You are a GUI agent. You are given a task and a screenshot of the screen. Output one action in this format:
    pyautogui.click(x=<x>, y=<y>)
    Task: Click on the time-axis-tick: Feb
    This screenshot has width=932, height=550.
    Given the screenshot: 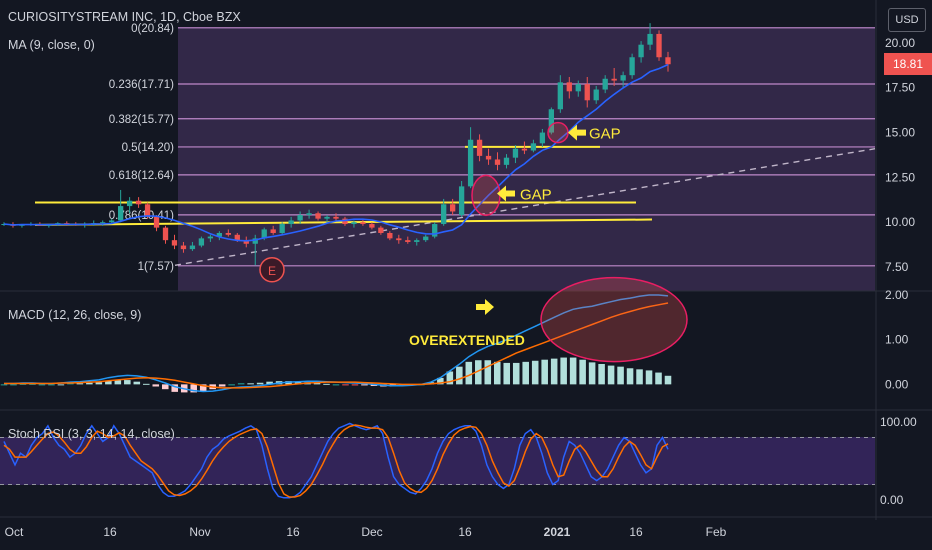 What is the action you would take?
    pyautogui.click(x=716, y=532)
    